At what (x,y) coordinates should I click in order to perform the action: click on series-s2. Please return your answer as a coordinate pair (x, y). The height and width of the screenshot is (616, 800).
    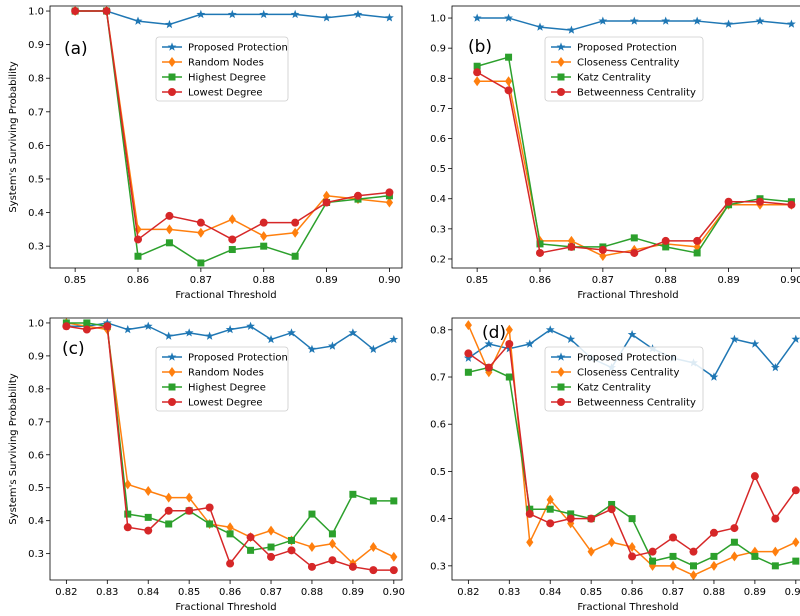
    Looking at the image, I should click on (634, 168).